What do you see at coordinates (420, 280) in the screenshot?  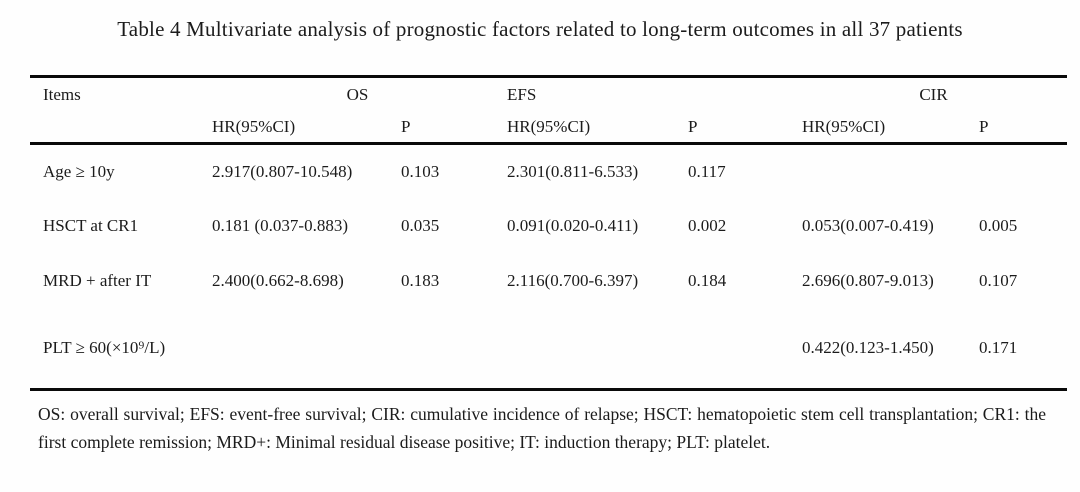 I see `cell-os-p: 0.183` at bounding box center [420, 280].